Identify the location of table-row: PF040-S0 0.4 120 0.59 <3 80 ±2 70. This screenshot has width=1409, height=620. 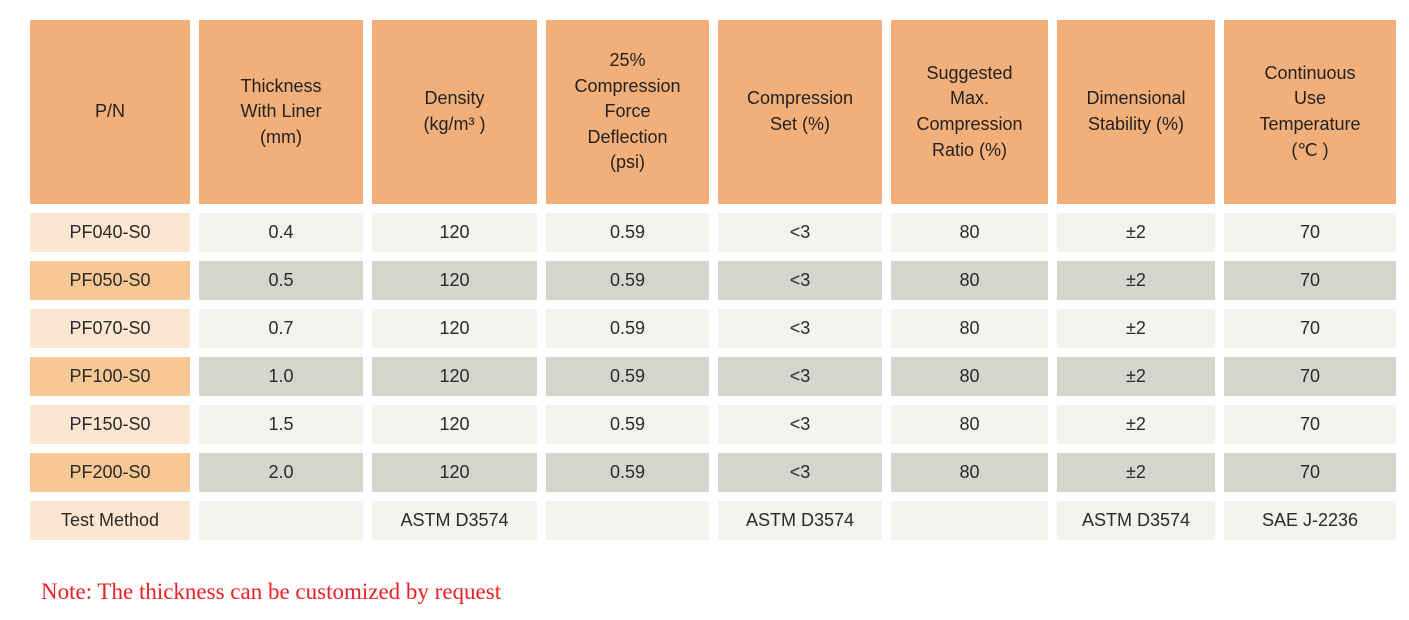
(713, 232).